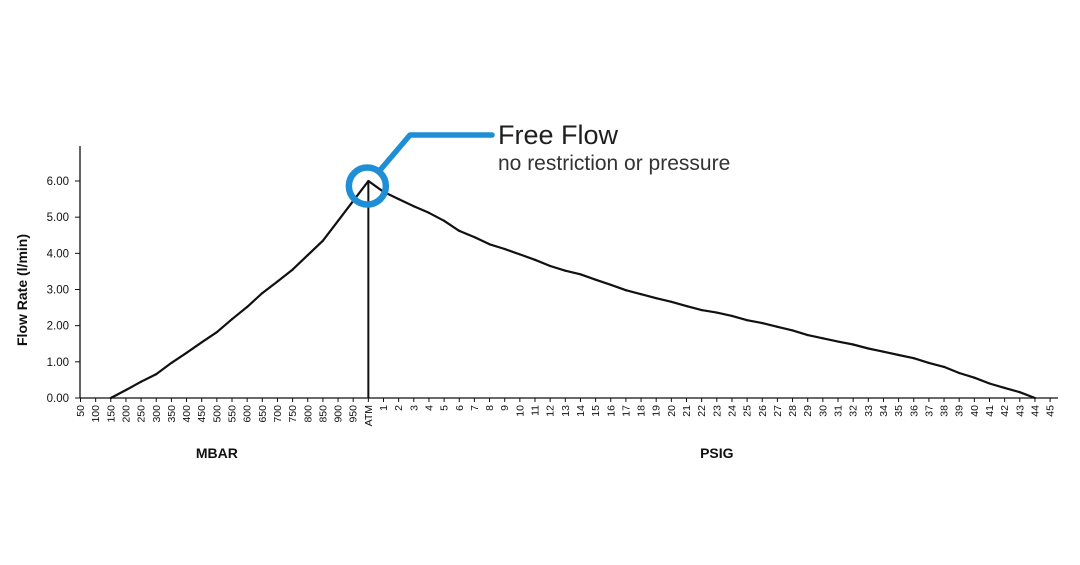 The image size is (1080, 565). I want to click on x-tick-label: 500, so click(217, 414).